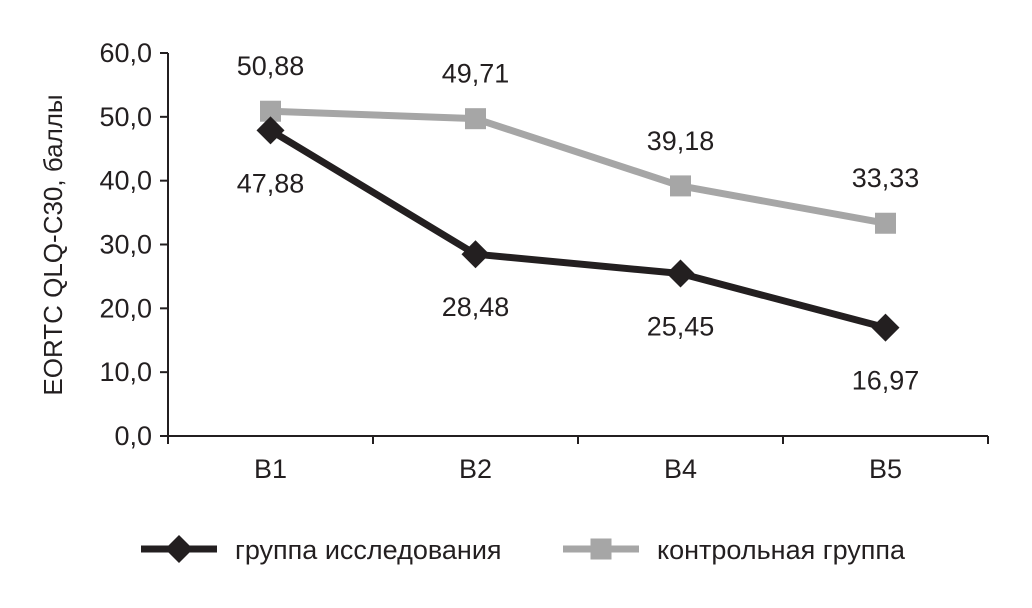 The width and height of the screenshot is (1032, 608). What do you see at coordinates (125, 245) in the screenshot?
I see `y-tick-label: 30,0` at bounding box center [125, 245].